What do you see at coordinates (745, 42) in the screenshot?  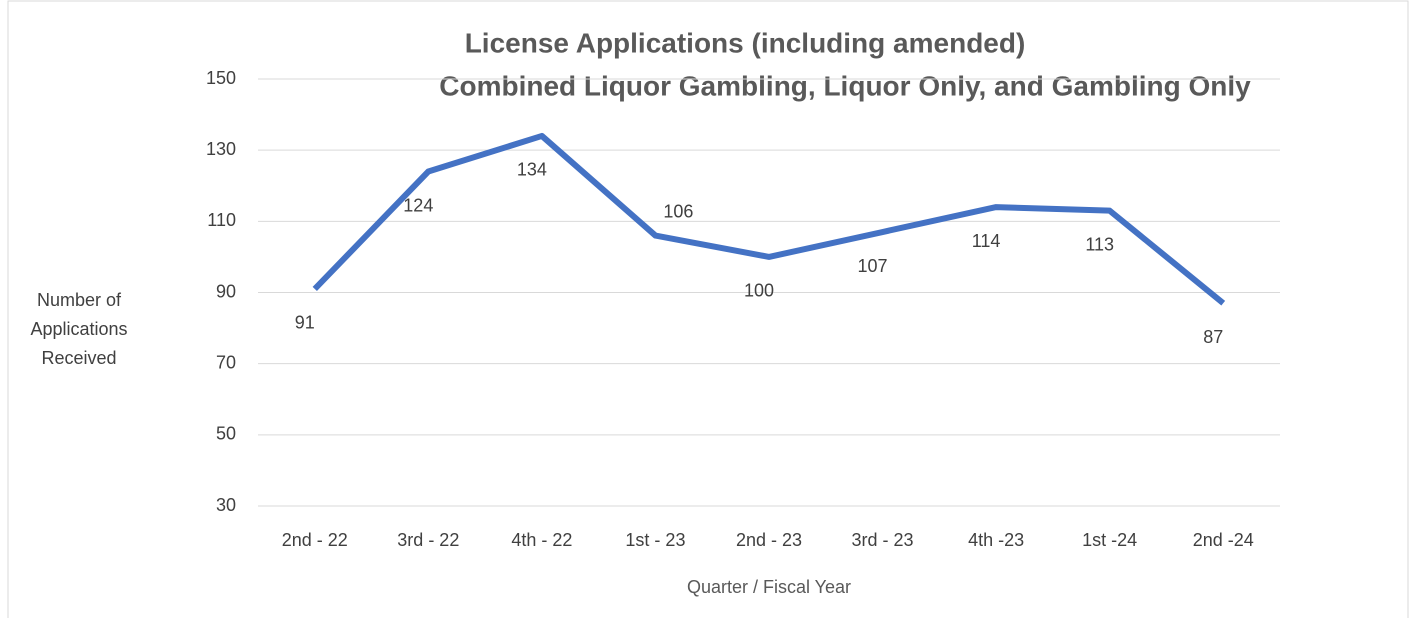 I see `chart-title: License Applications (including amended)` at bounding box center [745, 42].